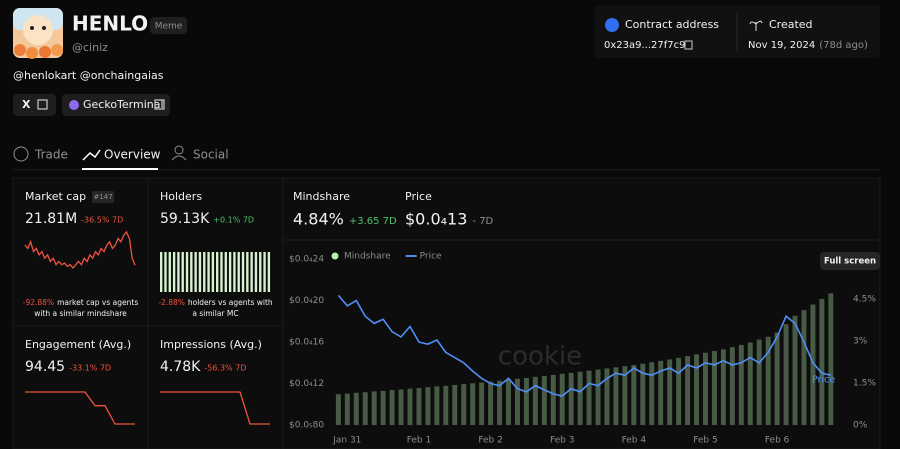 The width and height of the screenshot is (900, 449). I want to click on card-value: 21.81M, so click(51, 219).